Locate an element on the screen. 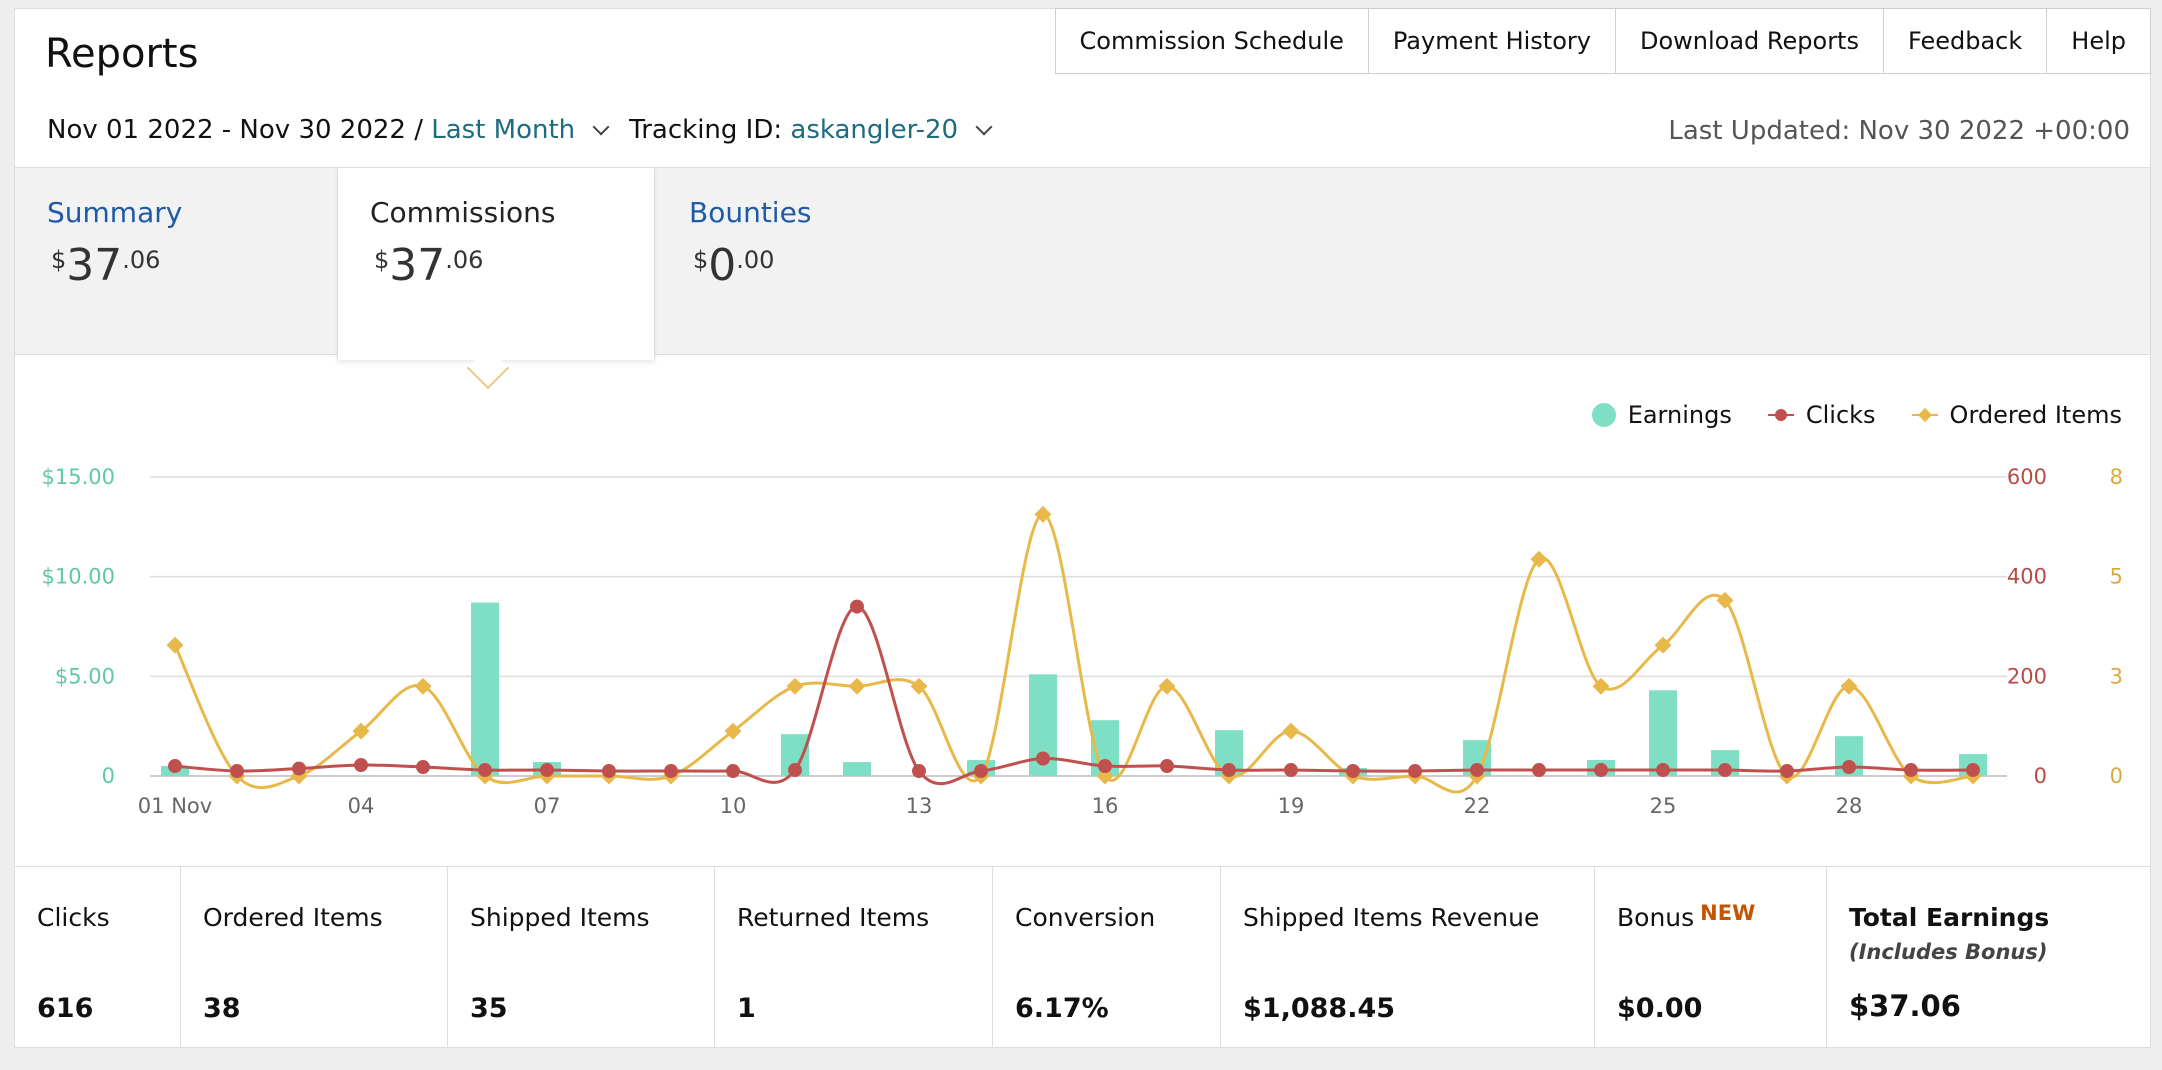  nav-payment-history: Payment History is located at coordinates (1491, 41).